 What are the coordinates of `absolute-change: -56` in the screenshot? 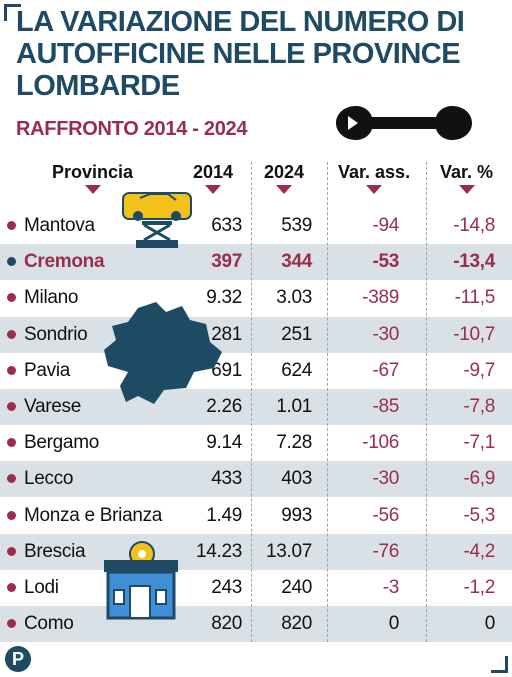 It's located at (385, 515).